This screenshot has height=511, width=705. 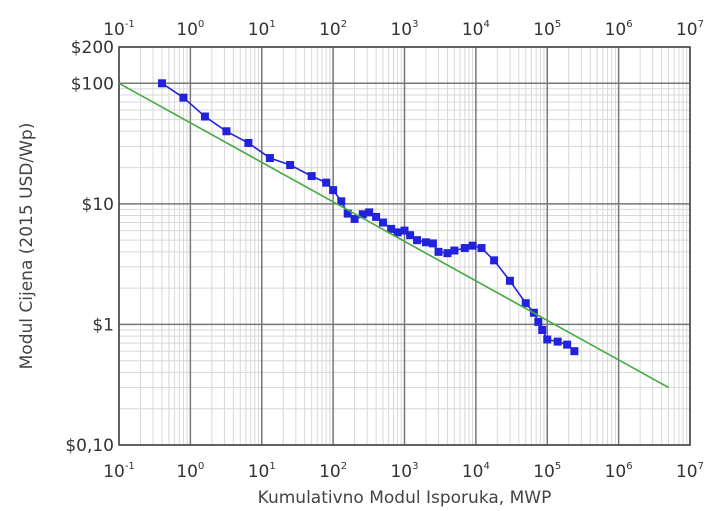 What do you see at coordinates (262, 29) in the screenshot?
I see `x-tick-label-top: 10¹` at bounding box center [262, 29].